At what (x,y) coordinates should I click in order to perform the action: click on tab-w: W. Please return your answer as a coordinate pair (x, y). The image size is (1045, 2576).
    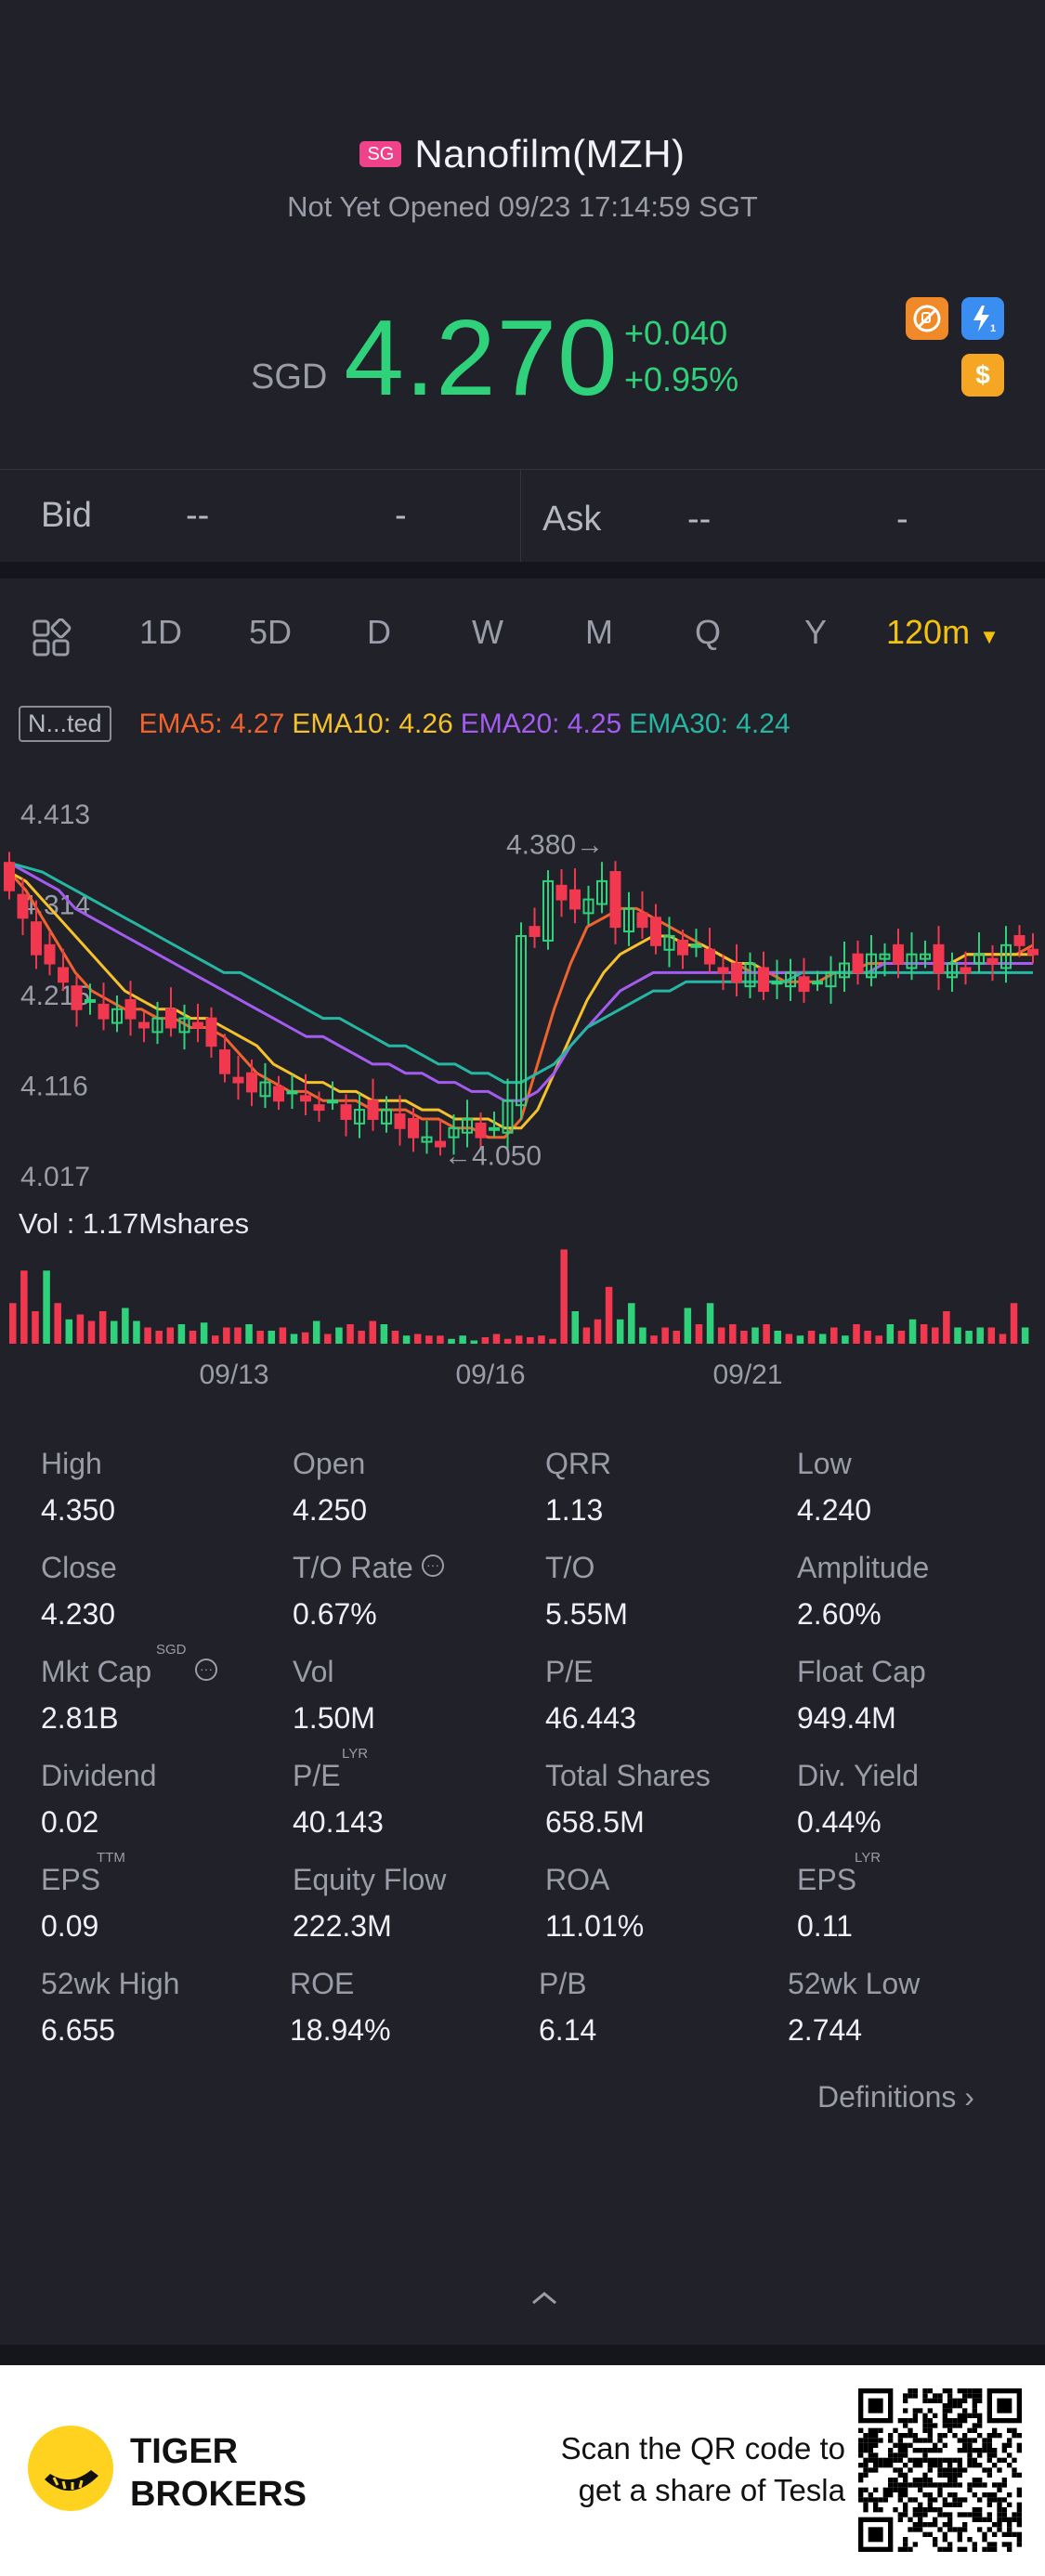
    Looking at the image, I should click on (487, 632).